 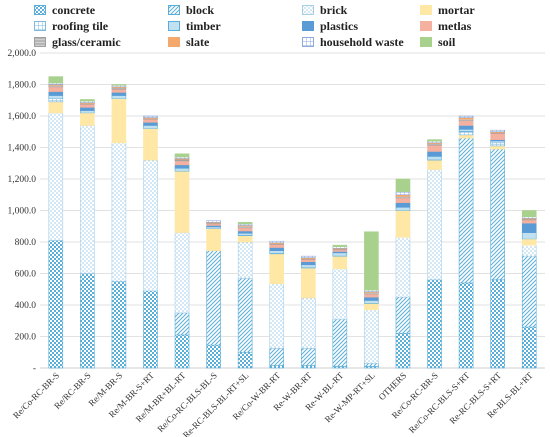 What do you see at coordinates (74, 9) in the screenshot?
I see `legend-label: concrete` at bounding box center [74, 9].